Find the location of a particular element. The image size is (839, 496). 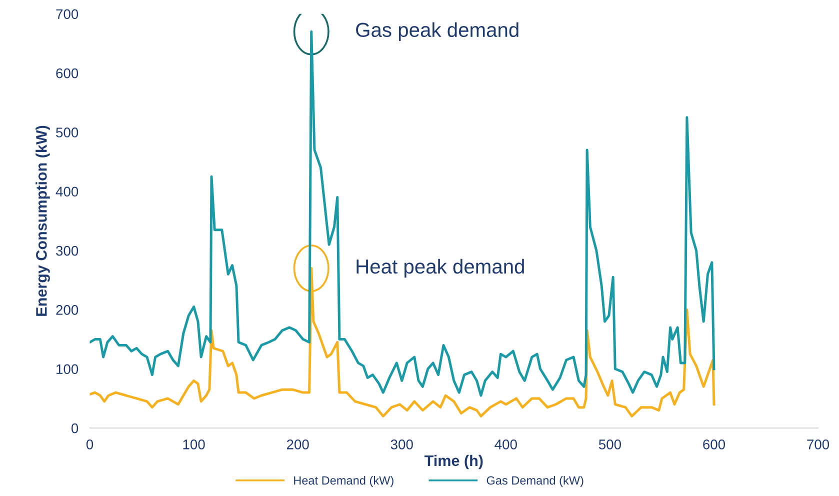

x-tick-label: 600 is located at coordinates (714, 445).